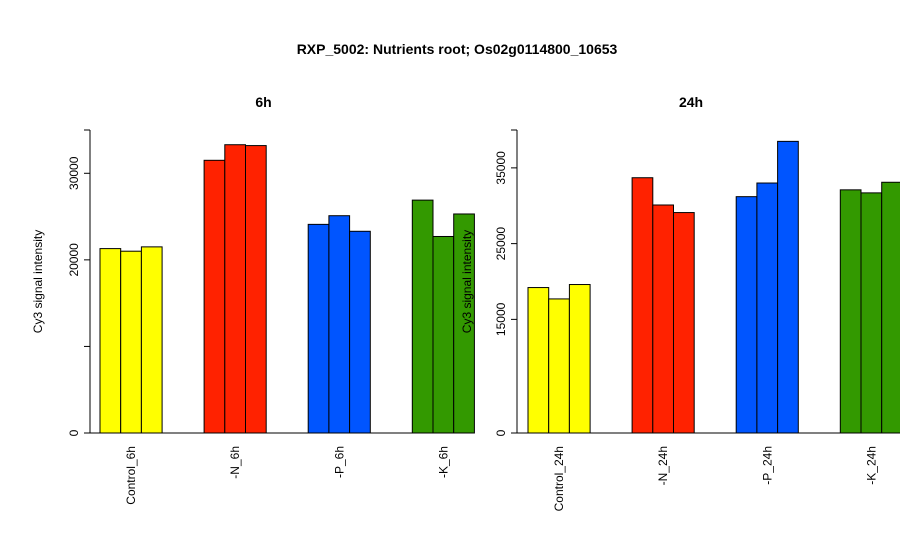 The image size is (900, 550). I want to click on bar--K_6h-3, so click(464, 323).